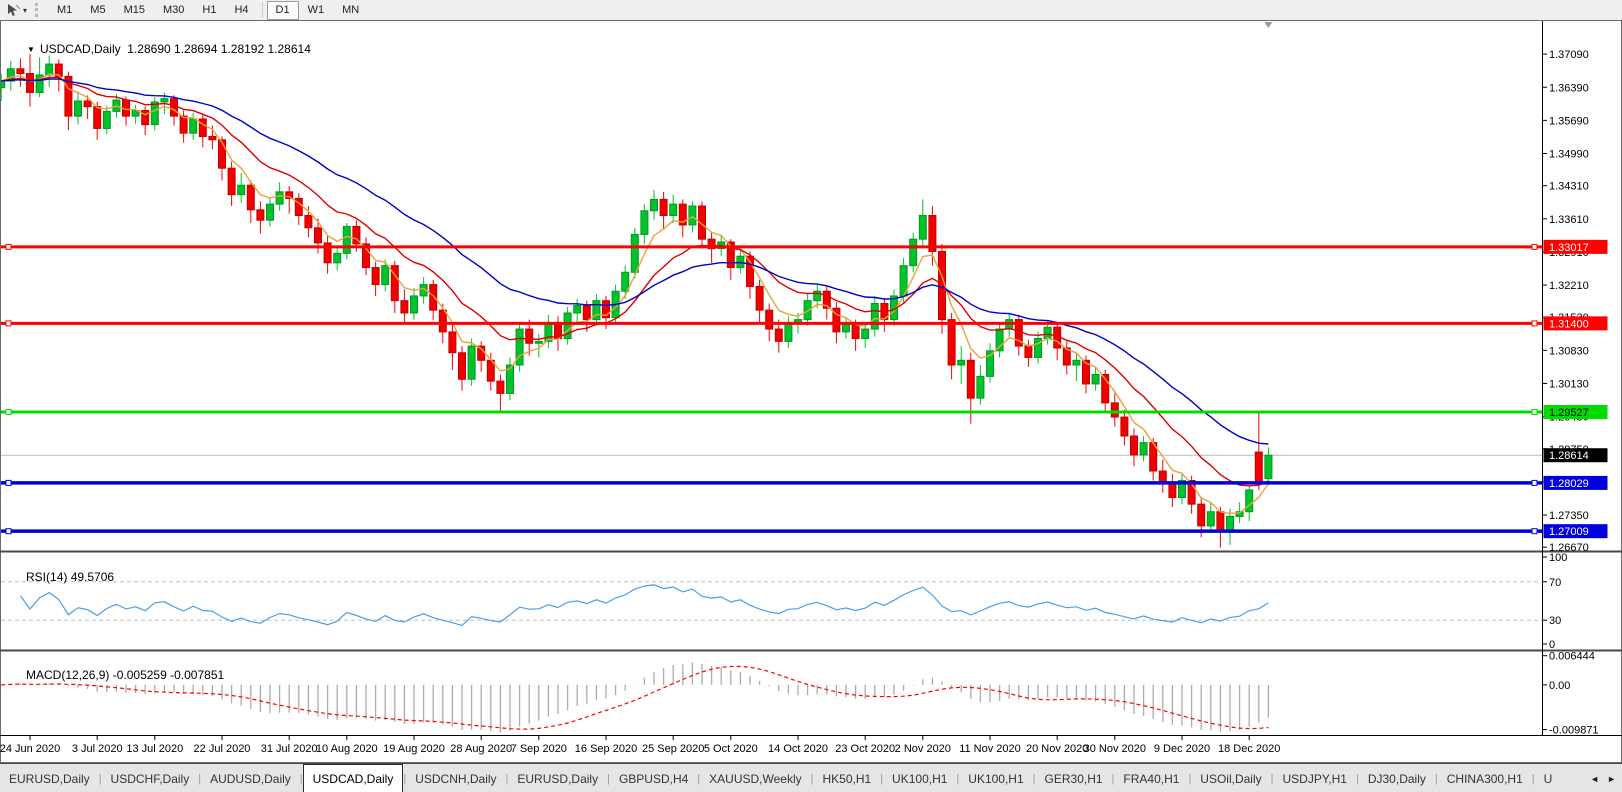 Image resolution: width=1622 pixels, height=792 pixels. I want to click on pointer-cursor-icon, so click(13, 10).